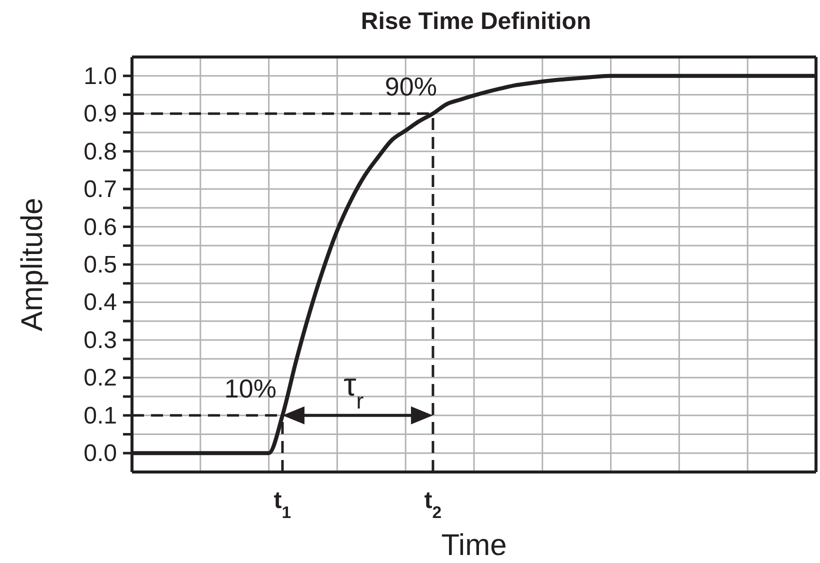  Describe the element at coordinates (354, 389) in the screenshot. I see `annotation: τ$_{r}$` at that location.